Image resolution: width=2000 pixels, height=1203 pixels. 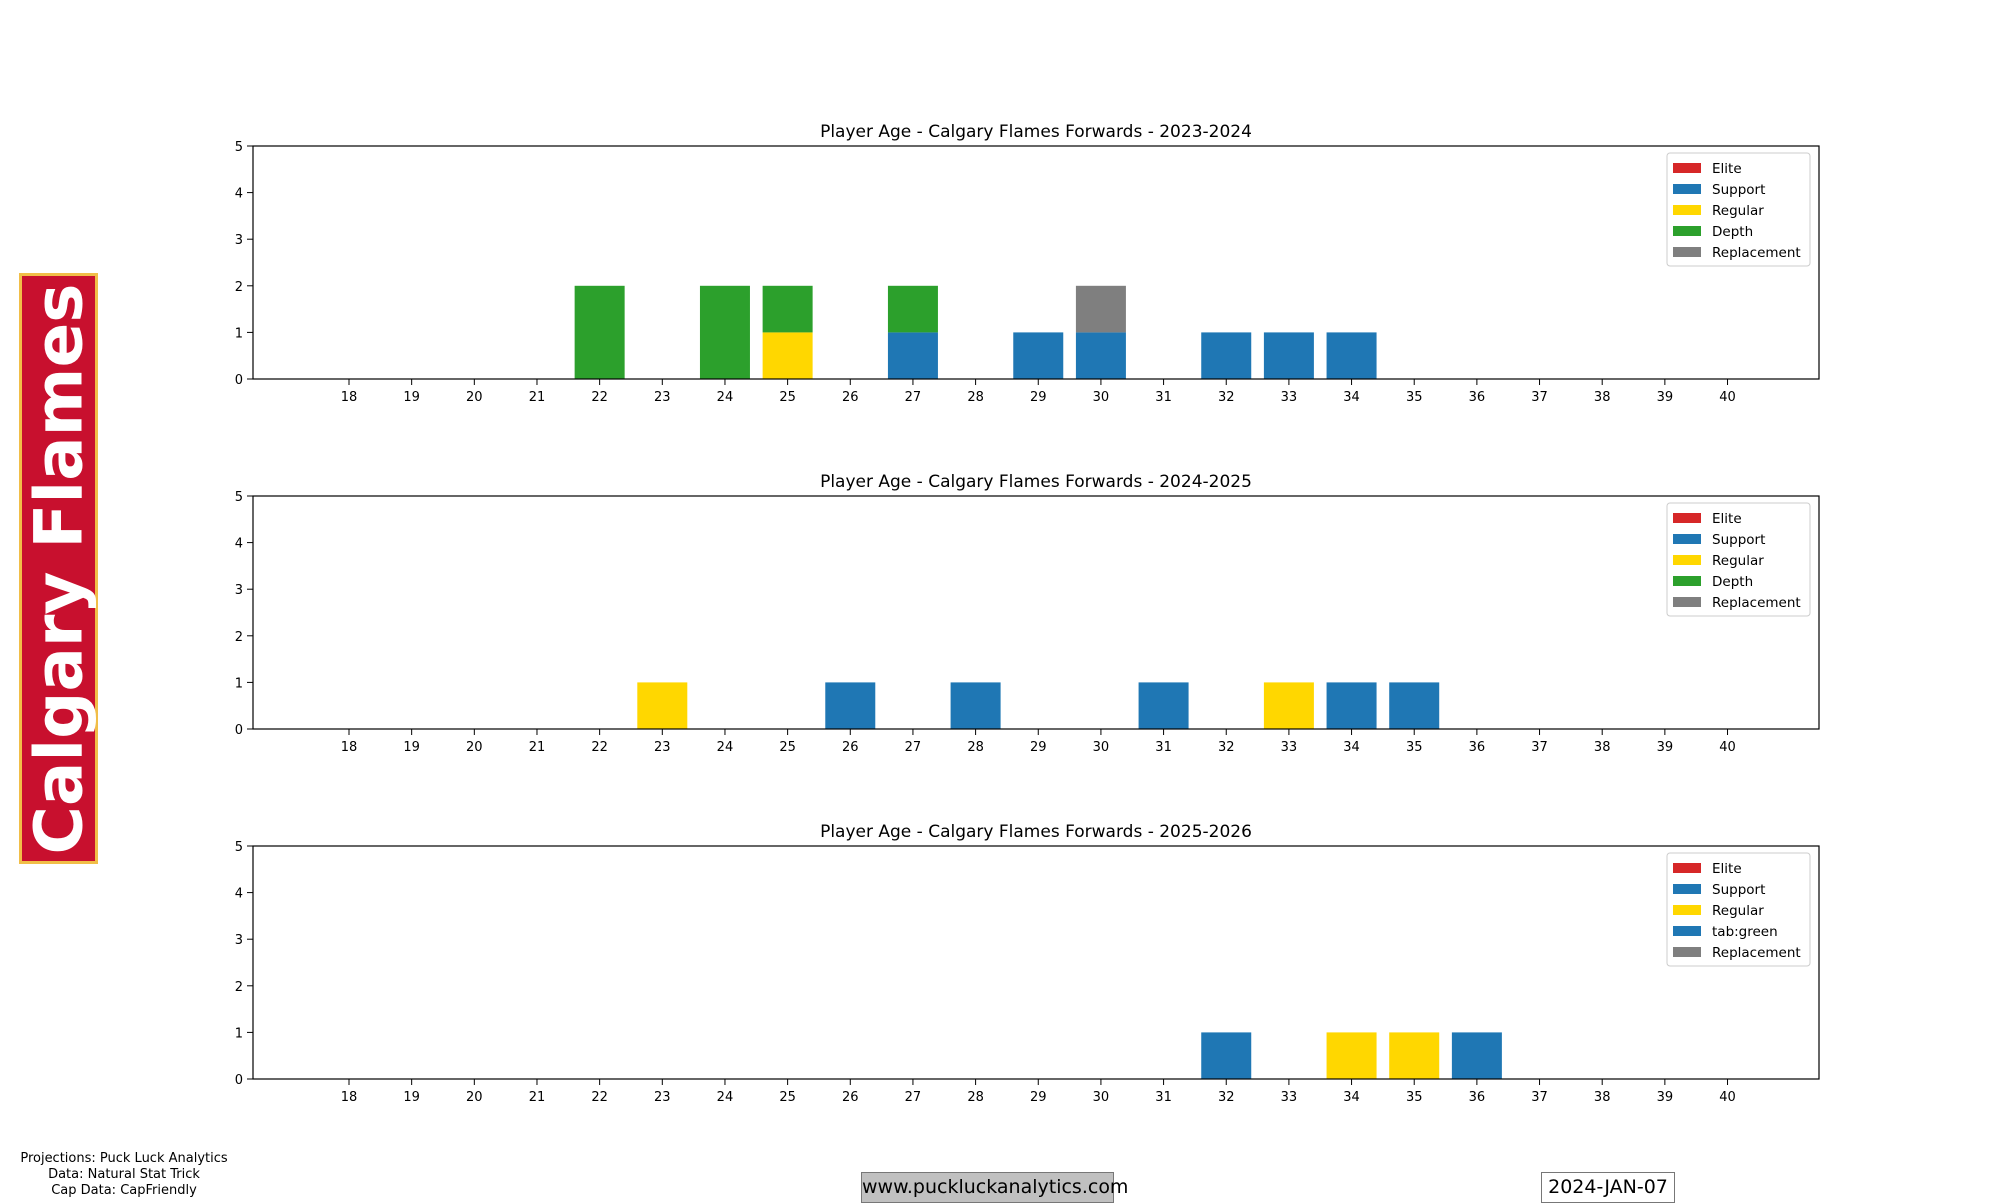 What do you see at coordinates (124, 1158) in the screenshot?
I see `credit-projections: Projections: Puck Luck Analytics` at bounding box center [124, 1158].